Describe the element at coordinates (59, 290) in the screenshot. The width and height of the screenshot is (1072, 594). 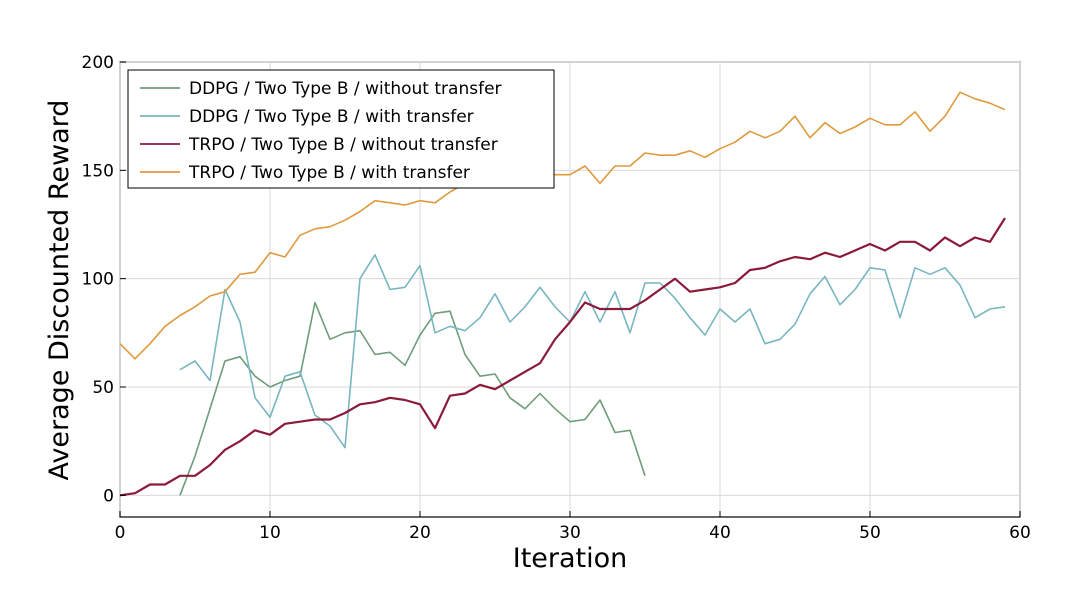
I see `y-axis-label: Average Discounted Reward` at that location.